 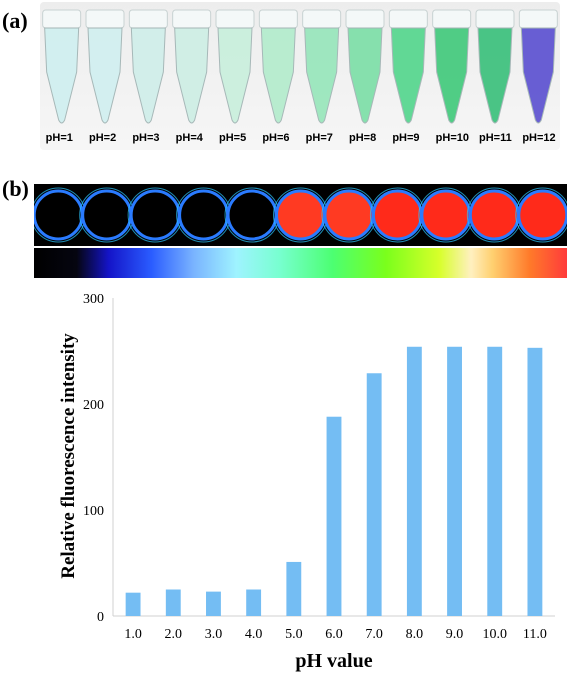 What do you see at coordinates (68, 456) in the screenshot?
I see `y-axis-label: Relative fluorescence intensity` at bounding box center [68, 456].